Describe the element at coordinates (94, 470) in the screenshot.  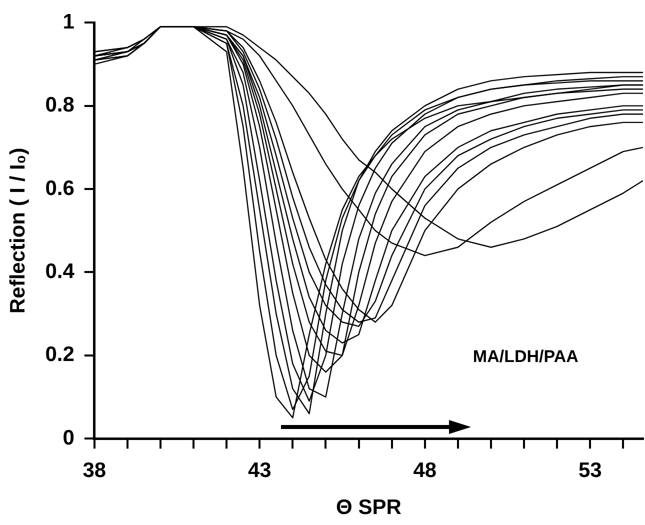
I see `x-tick-label: 38` at that location.